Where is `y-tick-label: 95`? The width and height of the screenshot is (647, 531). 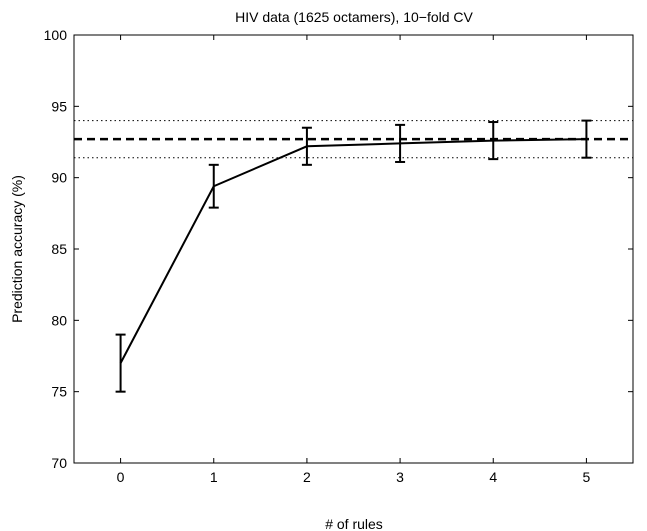 y-tick-label: 95 is located at coordinates (59, 106).